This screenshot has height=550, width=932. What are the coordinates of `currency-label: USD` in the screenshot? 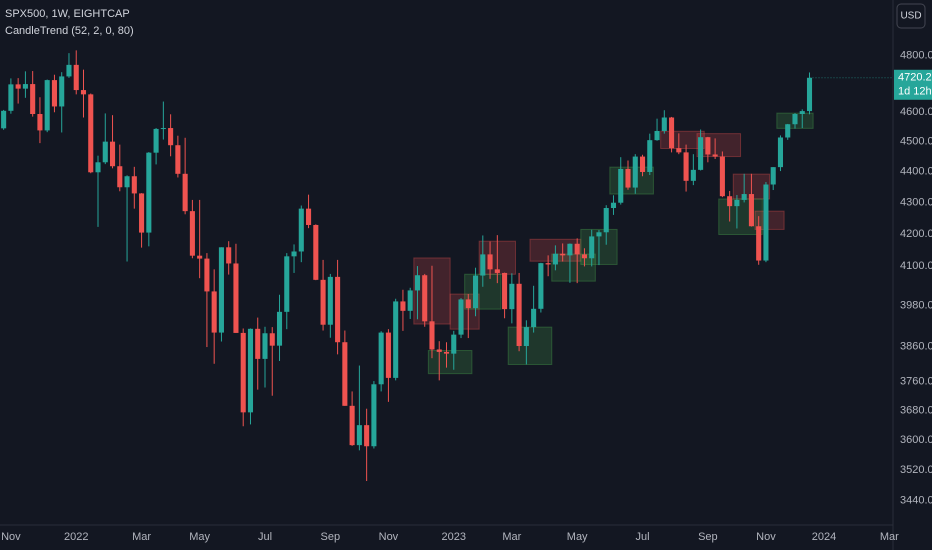 It's located at (910, 16).